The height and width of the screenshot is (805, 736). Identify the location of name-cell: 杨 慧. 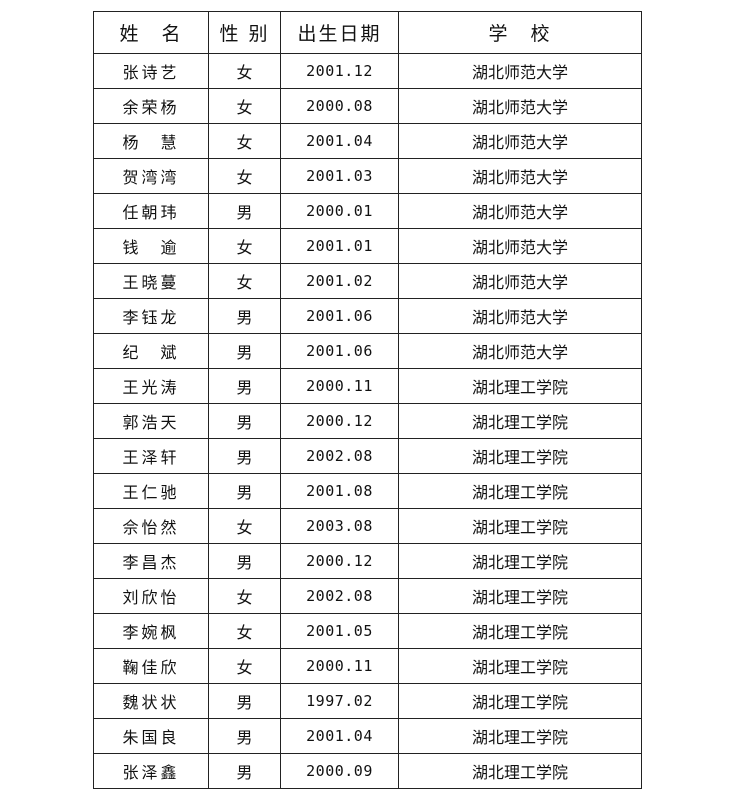
(151, 141).